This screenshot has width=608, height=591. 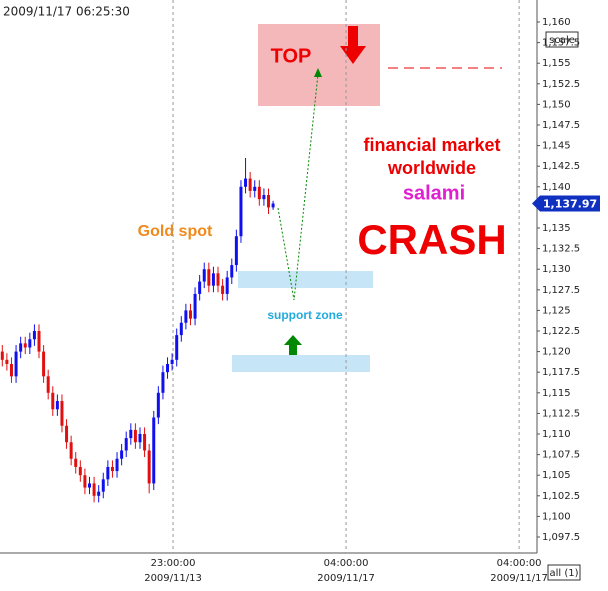 I want to click on x-tick-date: 2009/11/13, so click(x=173, y=578).